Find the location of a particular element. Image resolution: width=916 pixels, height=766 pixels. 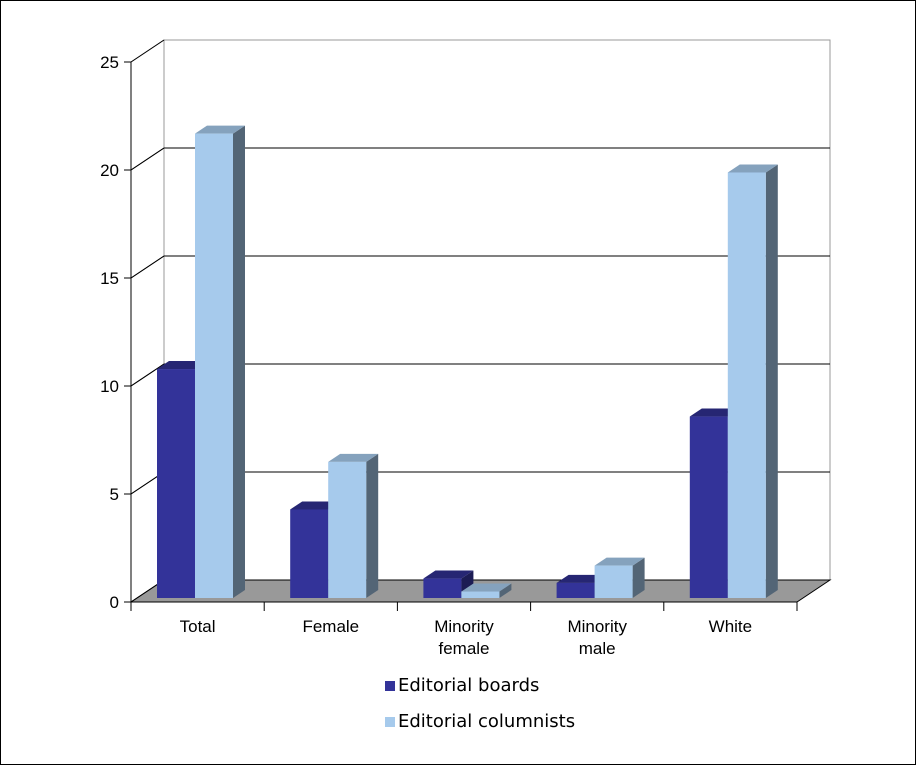

y-tick-label: 15 is located at coordinates (109, 278).